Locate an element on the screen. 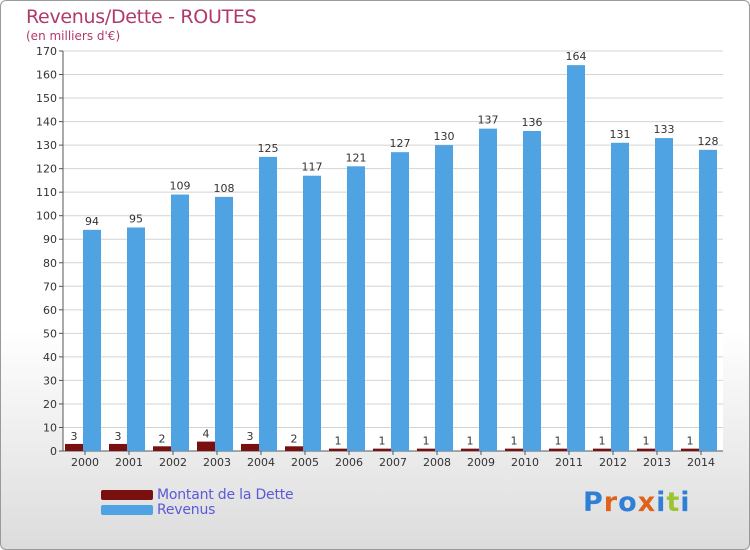 This screenshot has height=550, width=750. legend-swatch-revenus is located at coordinates (127, 510).